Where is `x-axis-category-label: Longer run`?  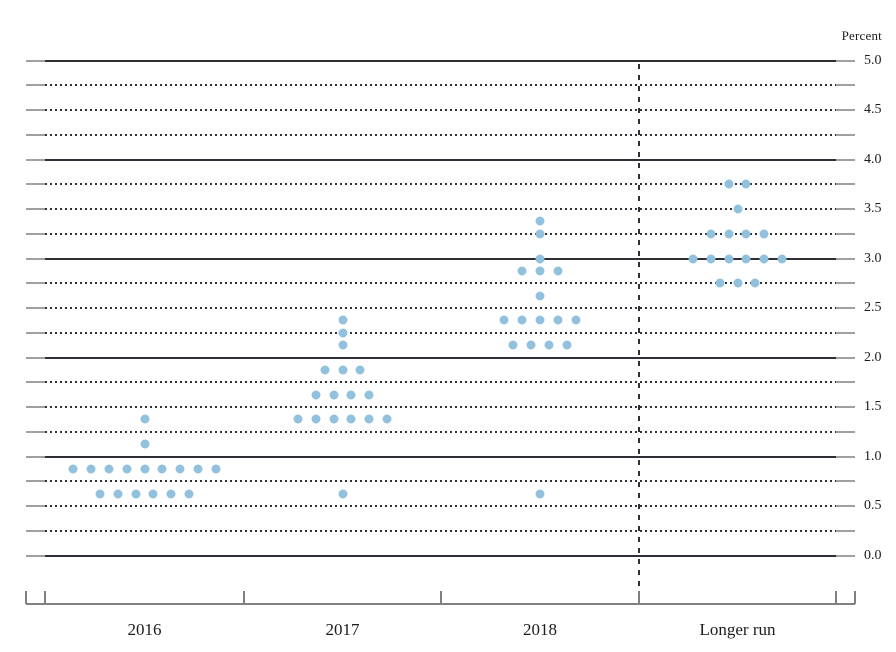
x-axis-category-label: Longer run is located at coordinates (737, 629).